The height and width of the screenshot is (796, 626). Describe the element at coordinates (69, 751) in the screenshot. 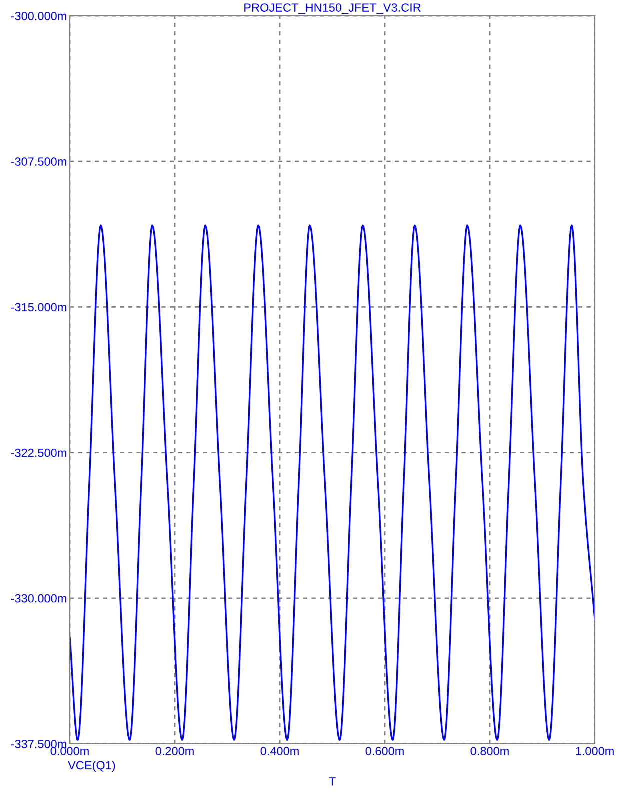

I see `x-tick-label: 0.000m` at that location.